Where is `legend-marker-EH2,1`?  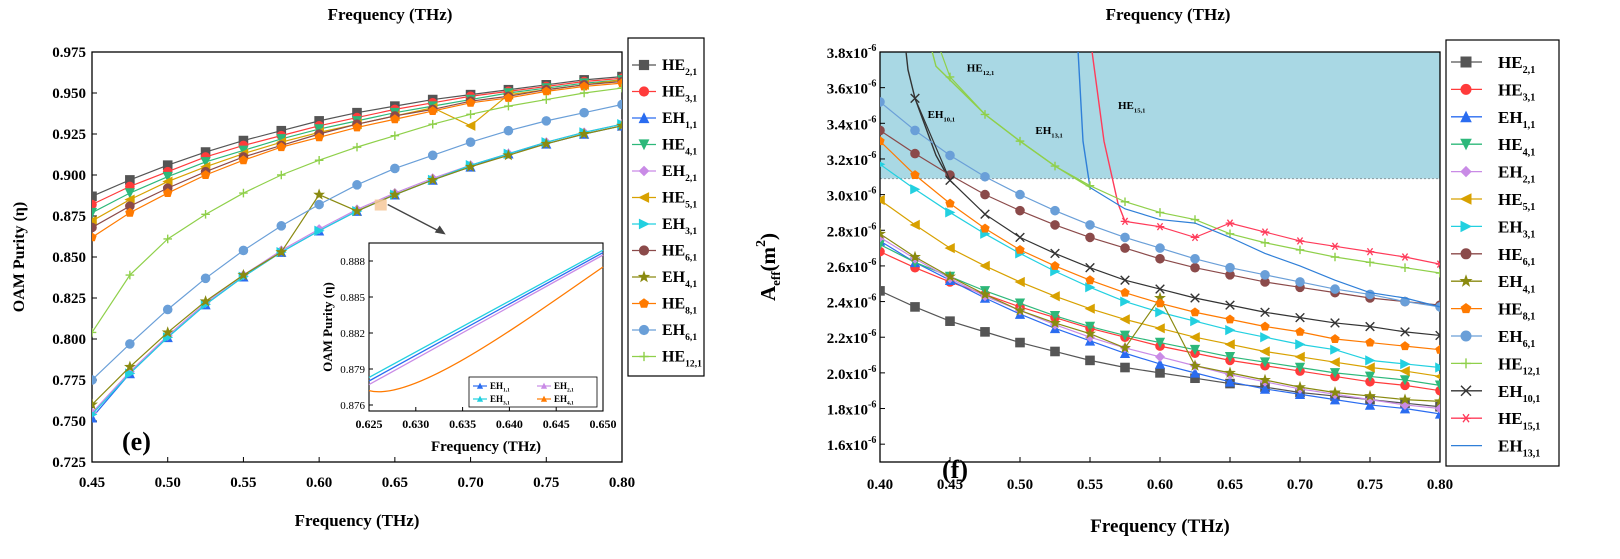
legend-marker-EH2,1 is located at coordinates (644, 171).